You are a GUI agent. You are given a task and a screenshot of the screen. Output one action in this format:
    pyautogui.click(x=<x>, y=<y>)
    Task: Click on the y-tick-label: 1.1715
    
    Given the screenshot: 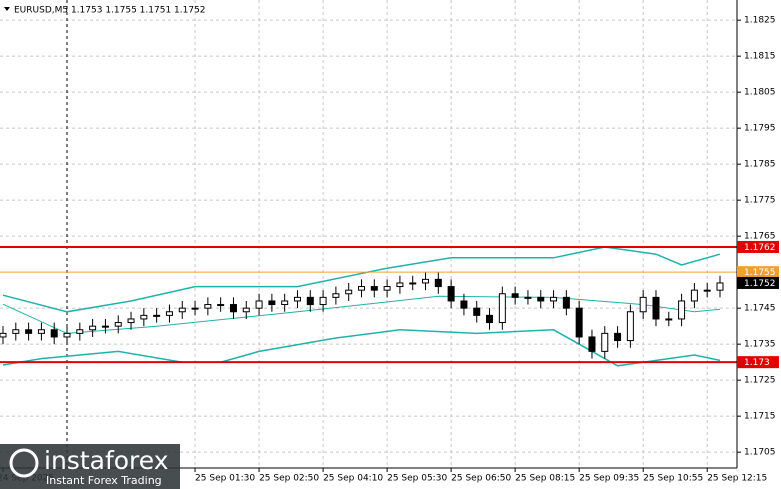 What is the action you would take?
    pyautogui.click(x=760, y=417)
    